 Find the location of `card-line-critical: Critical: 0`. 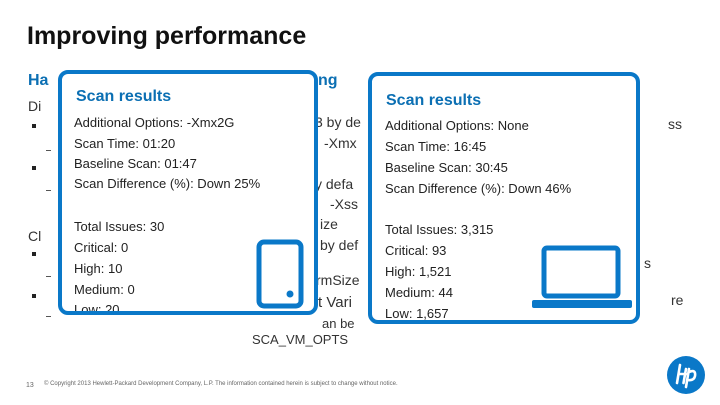

card-line-critical: Critical: 0 is located at coordinates (101, 247).